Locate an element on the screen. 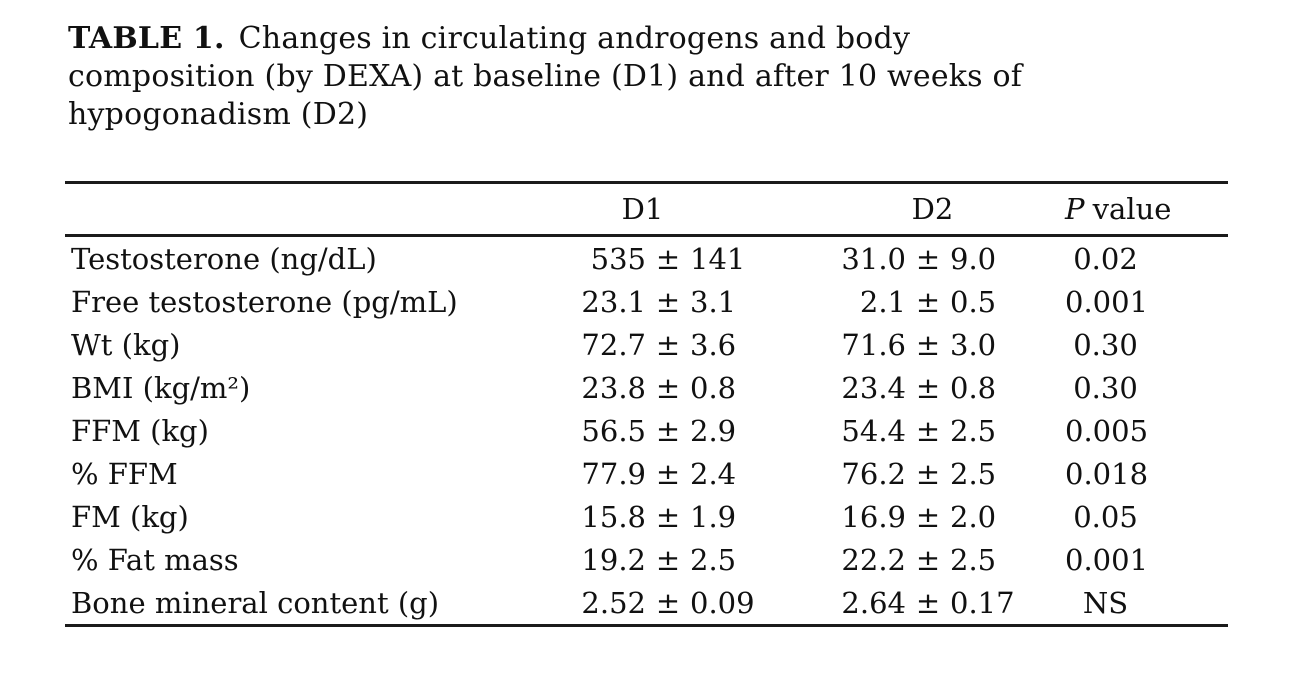 This screenshot has width=1300, height=688. table-row: % Fat mass 19.2 ±2.5 22.2 ±2.5 0.001 is located at coordinates (646, 559).